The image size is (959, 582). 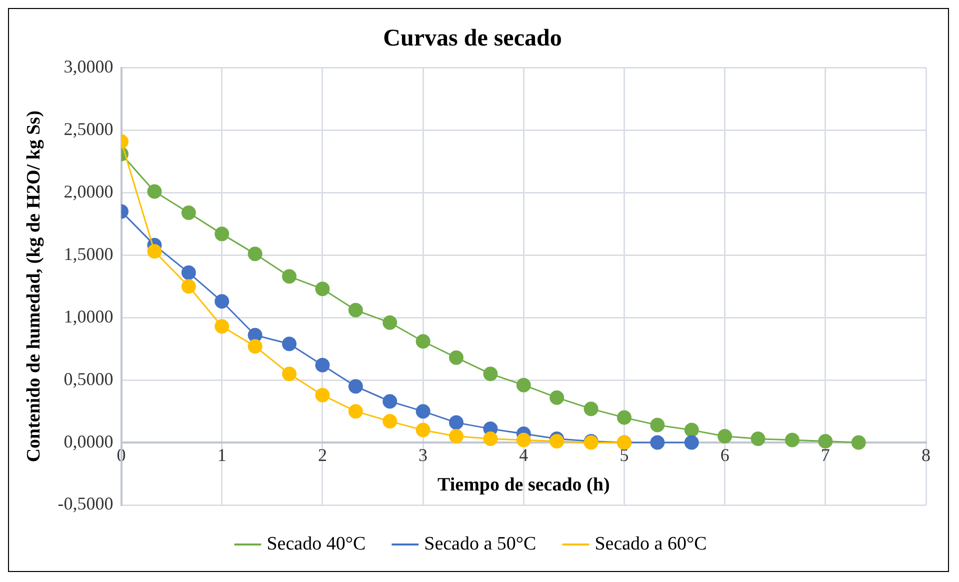 I want to click on x-tick-label: 5, so click(x=624, y=455).